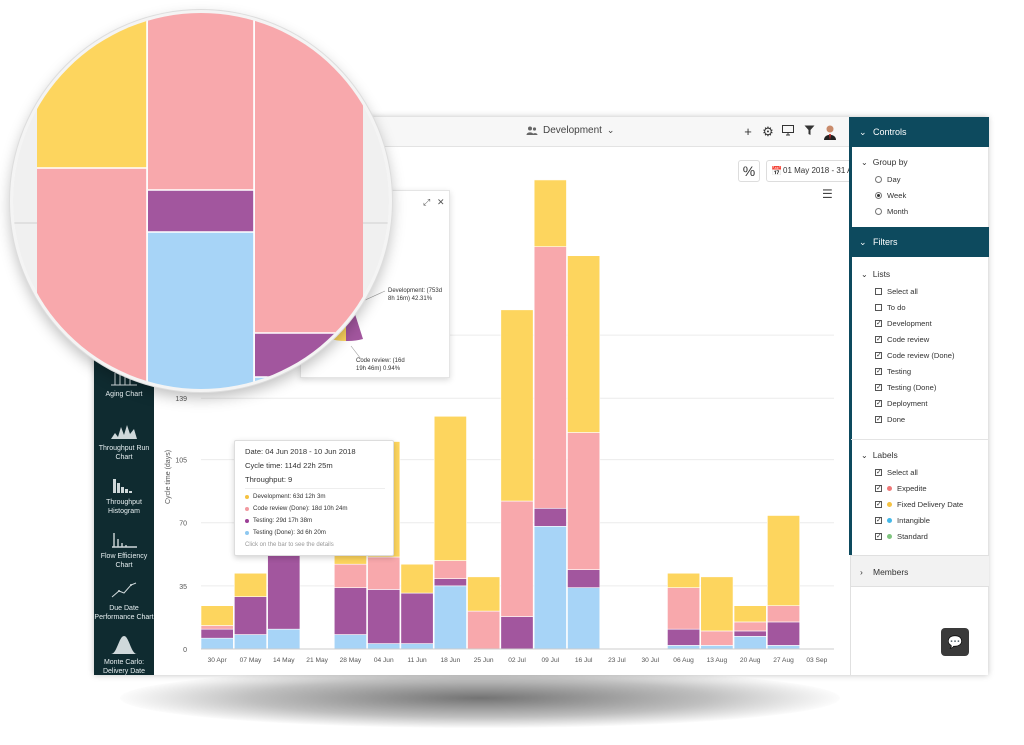 This screenshot has height=745, width=1024. I want to click on label-filter-item: ✓ Standard, so click(901, 536).